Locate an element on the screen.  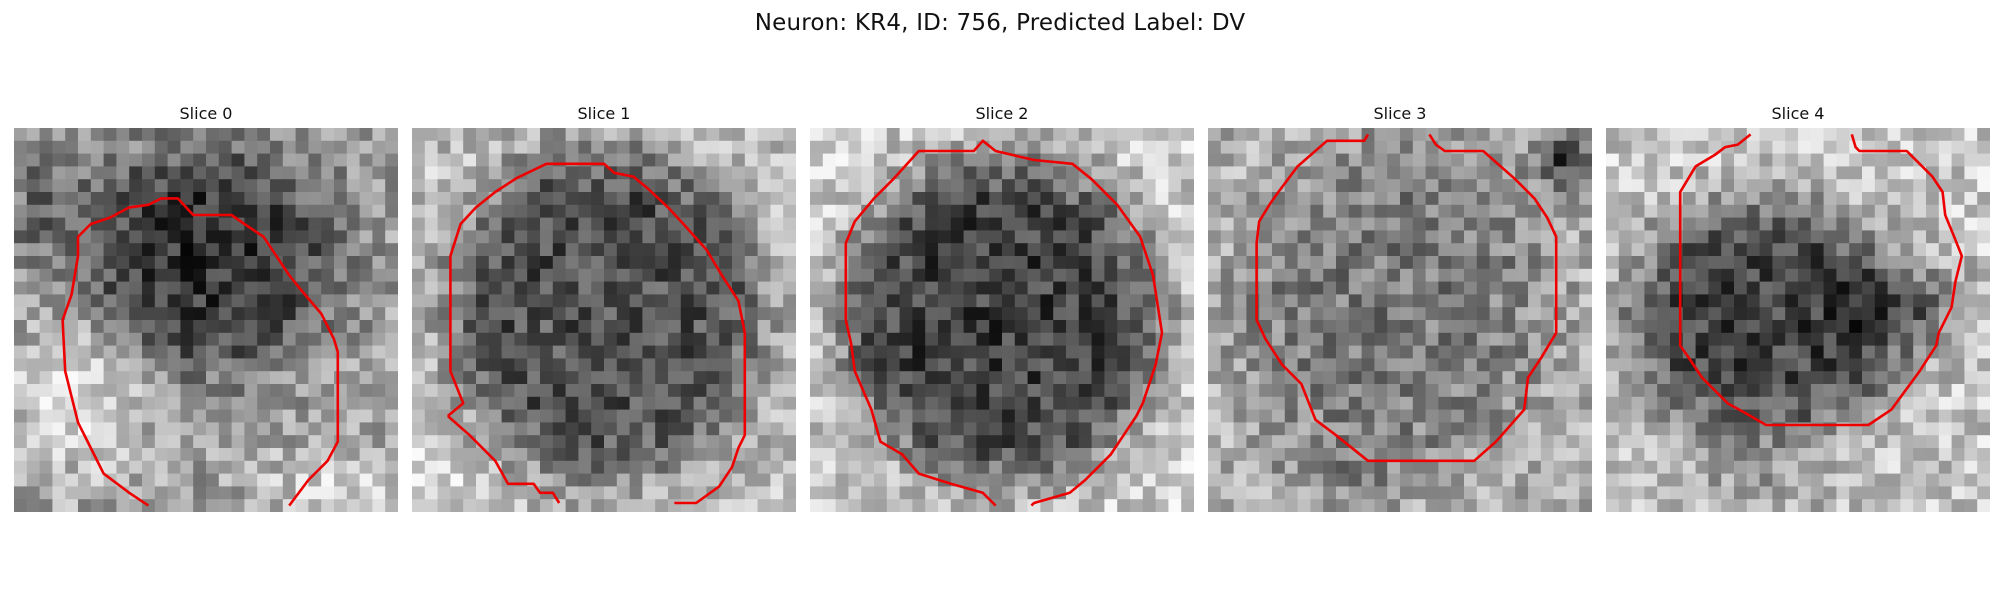
slice-panel-0: Slice 0 is located at coordinates (206, 308).